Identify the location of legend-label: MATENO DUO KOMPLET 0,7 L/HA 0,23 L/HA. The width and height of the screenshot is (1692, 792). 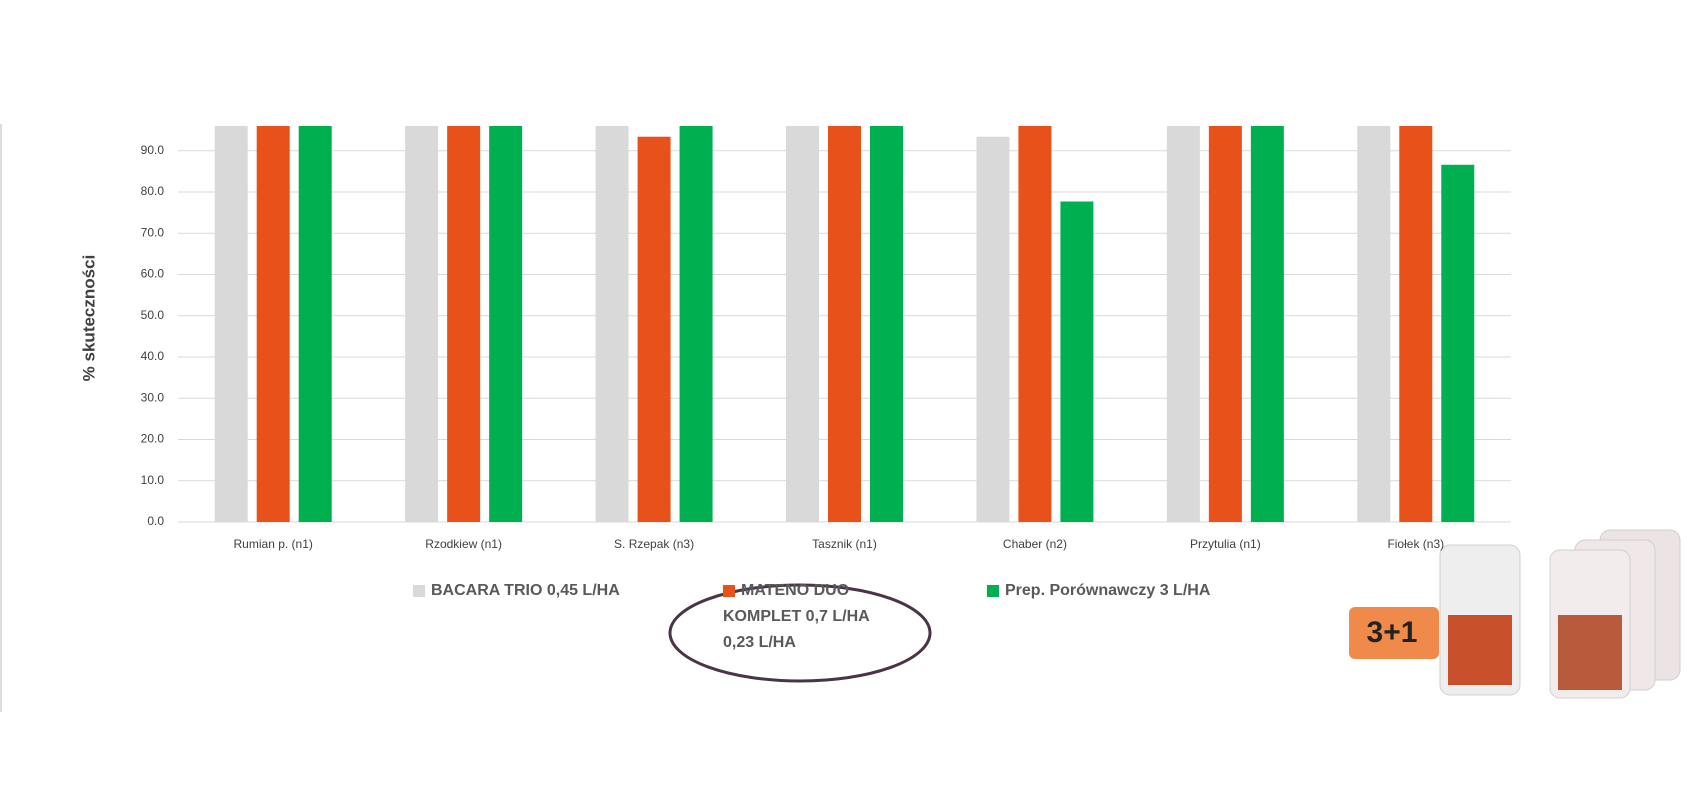
(796, 616).